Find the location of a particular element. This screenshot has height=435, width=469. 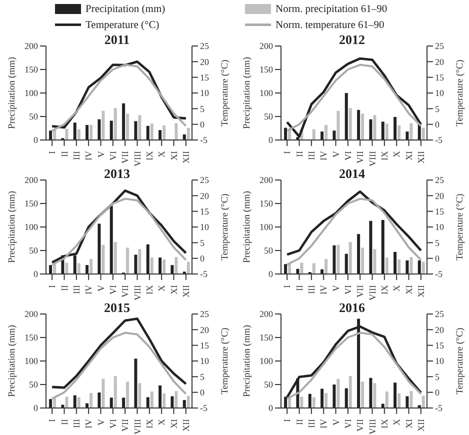

y-tick-label: 100 is located at coordinates (31, 93).